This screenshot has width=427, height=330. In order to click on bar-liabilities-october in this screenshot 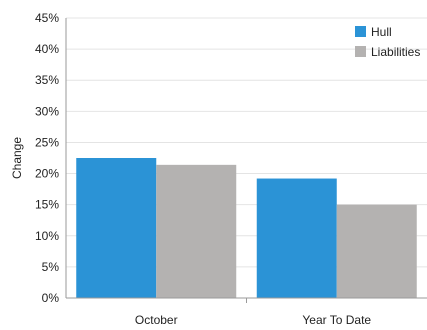, I will do `click(196, 231)`.